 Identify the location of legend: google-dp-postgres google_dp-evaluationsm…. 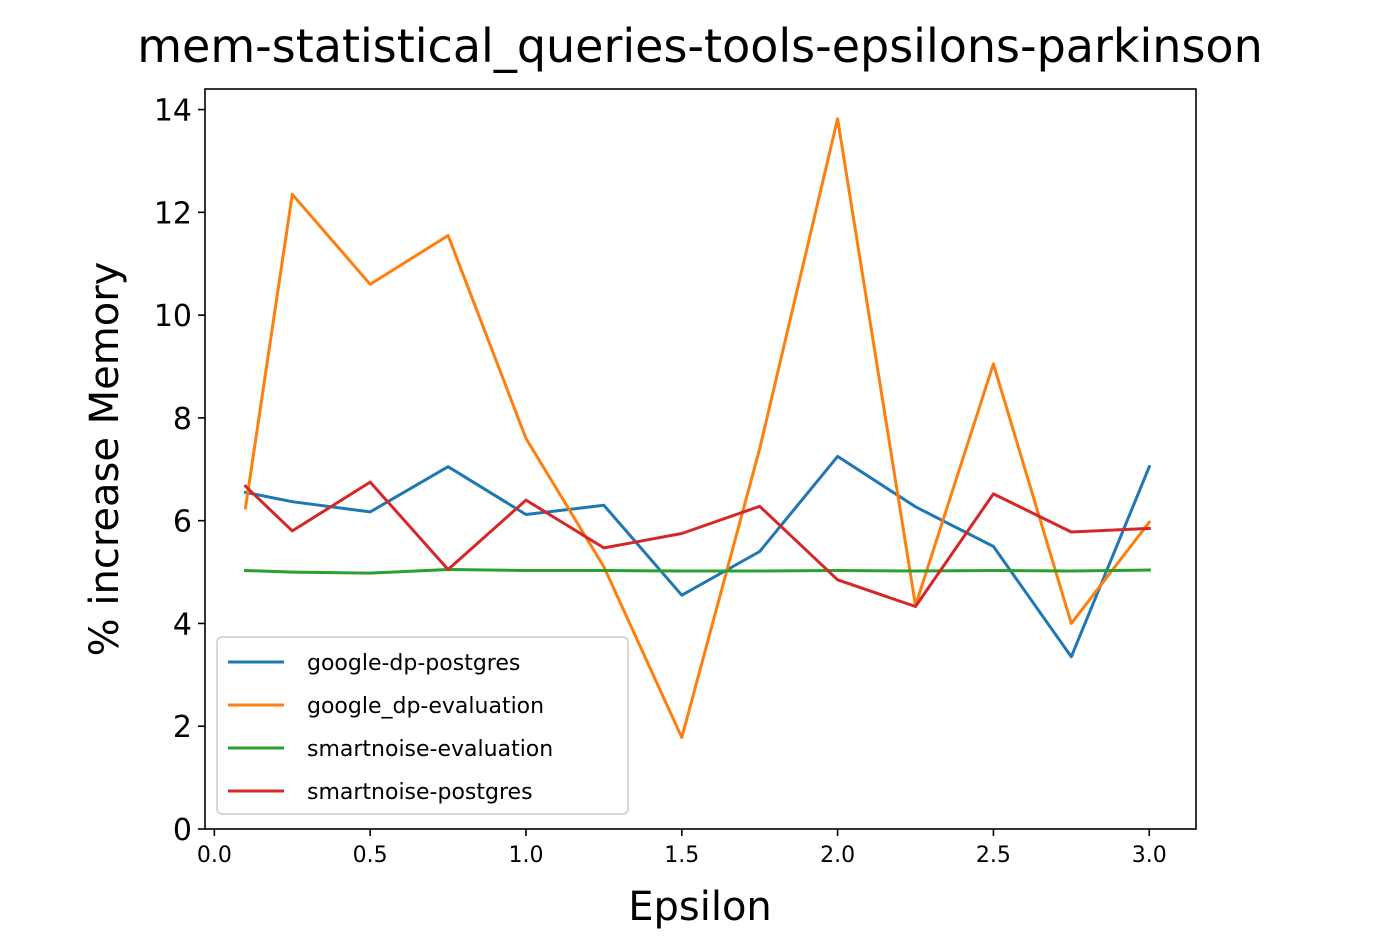
(422, 725).